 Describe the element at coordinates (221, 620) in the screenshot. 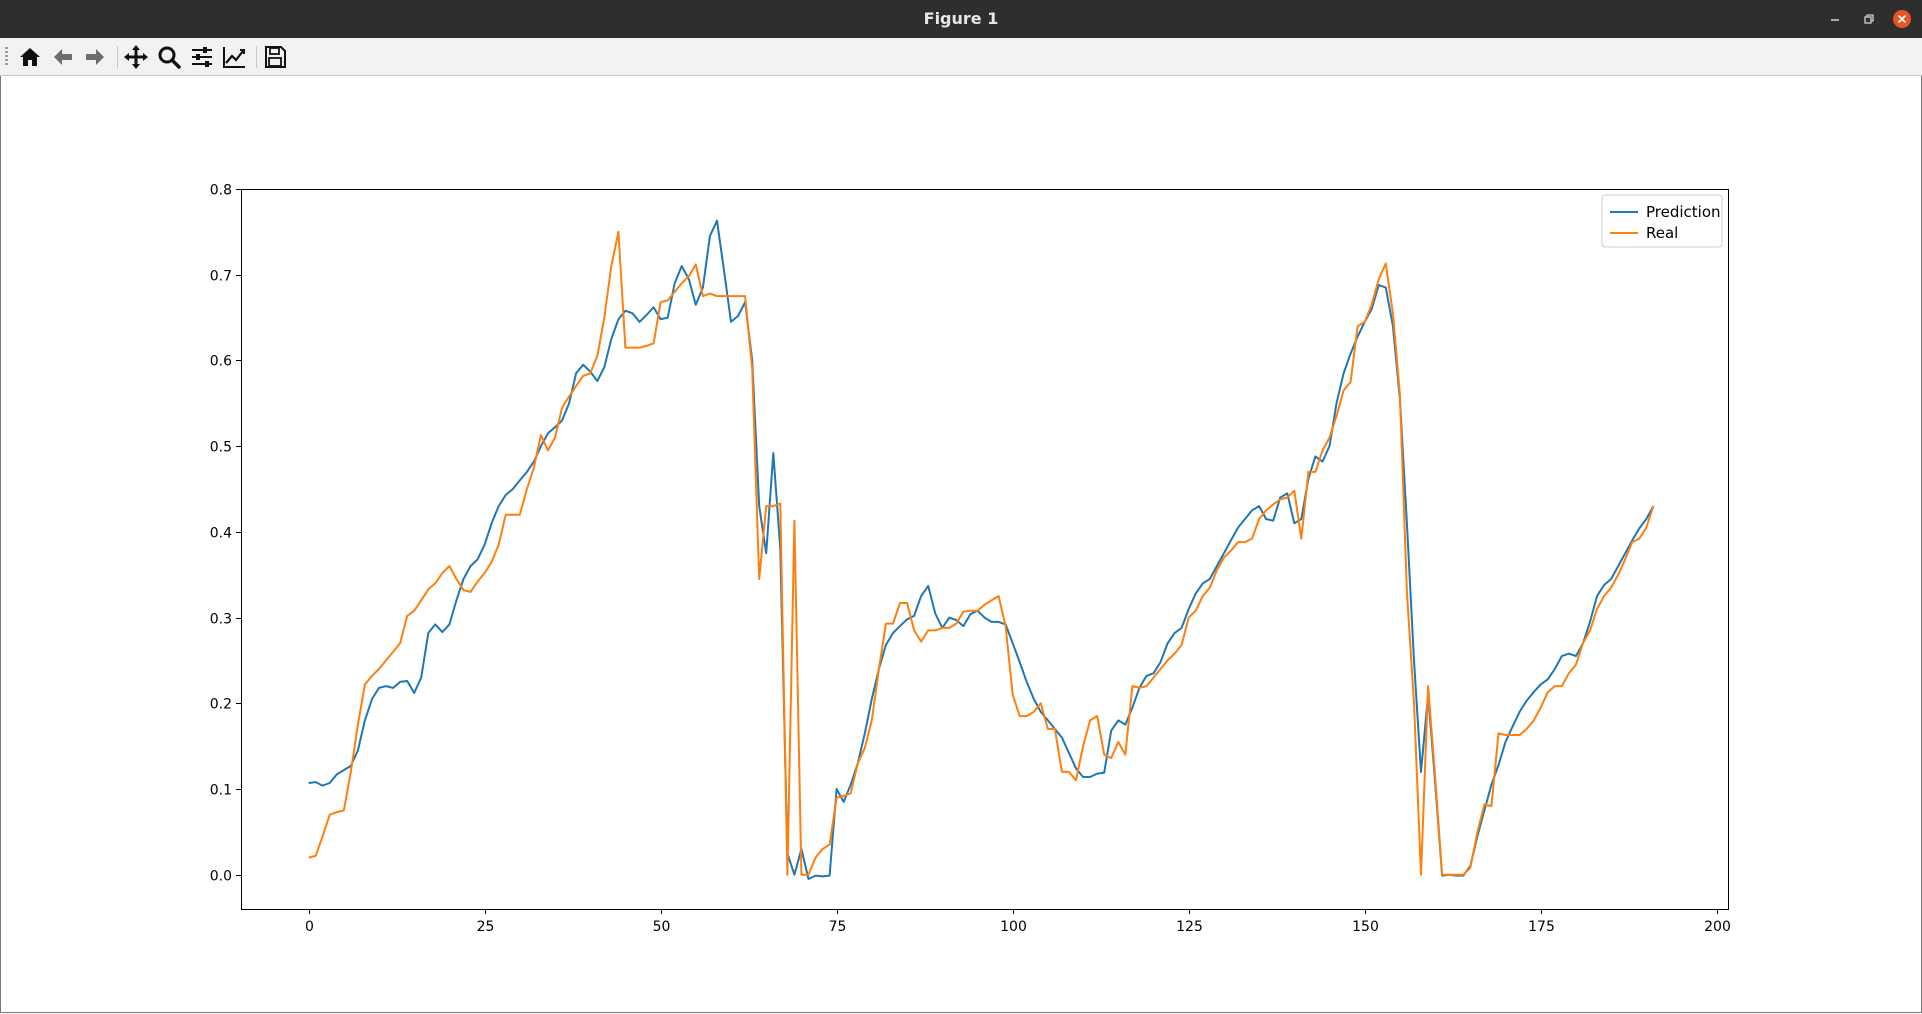

I see `y-tick-label: 0.3` at that location.